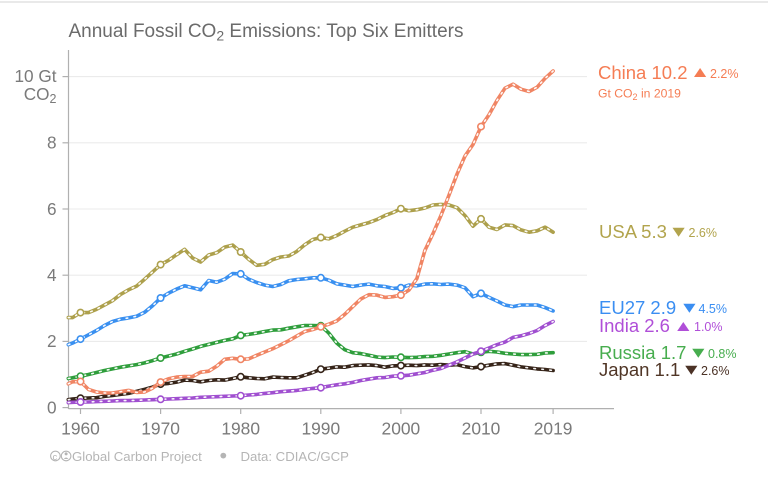 The height and width of the screenshot is (486, 768). I want to click on svg-text: 1980, so click(240, 429).